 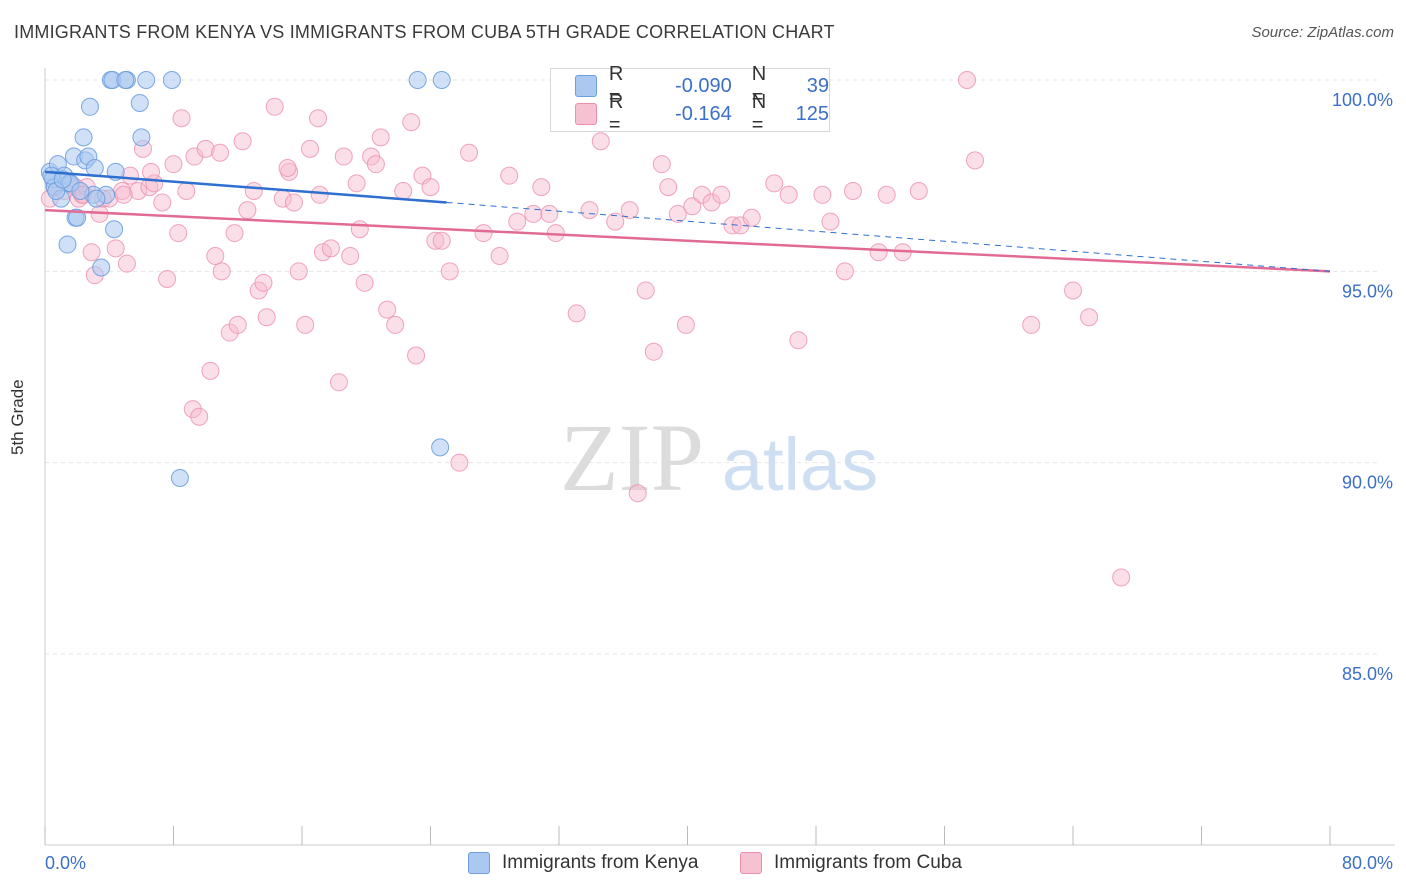 I want to click on x-tick-label-min: 0.0%, so click(x=65, y=863).